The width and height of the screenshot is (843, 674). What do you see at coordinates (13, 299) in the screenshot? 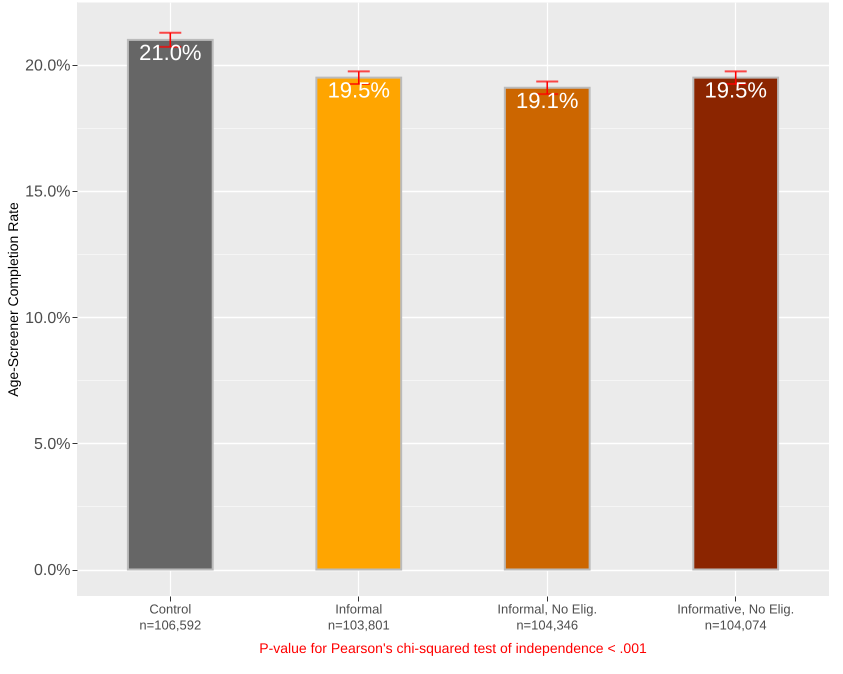
I see `y-axis-title: Age-Screener Completion Rate` at bounding box center [13, 299].